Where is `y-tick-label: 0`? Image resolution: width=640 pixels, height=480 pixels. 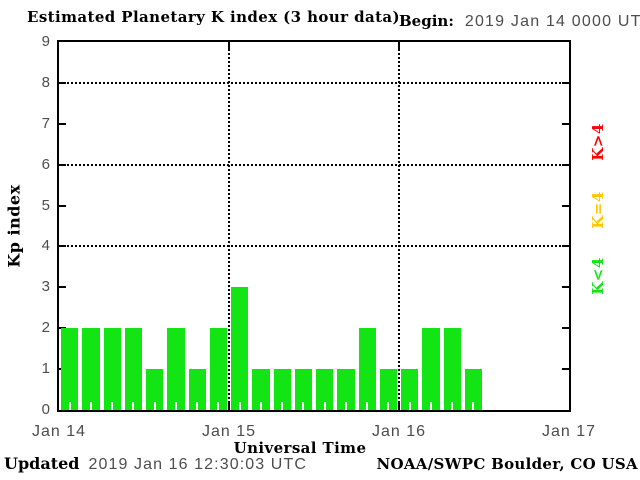
y-tick-label: 0 is located at coordinates (45, 409).